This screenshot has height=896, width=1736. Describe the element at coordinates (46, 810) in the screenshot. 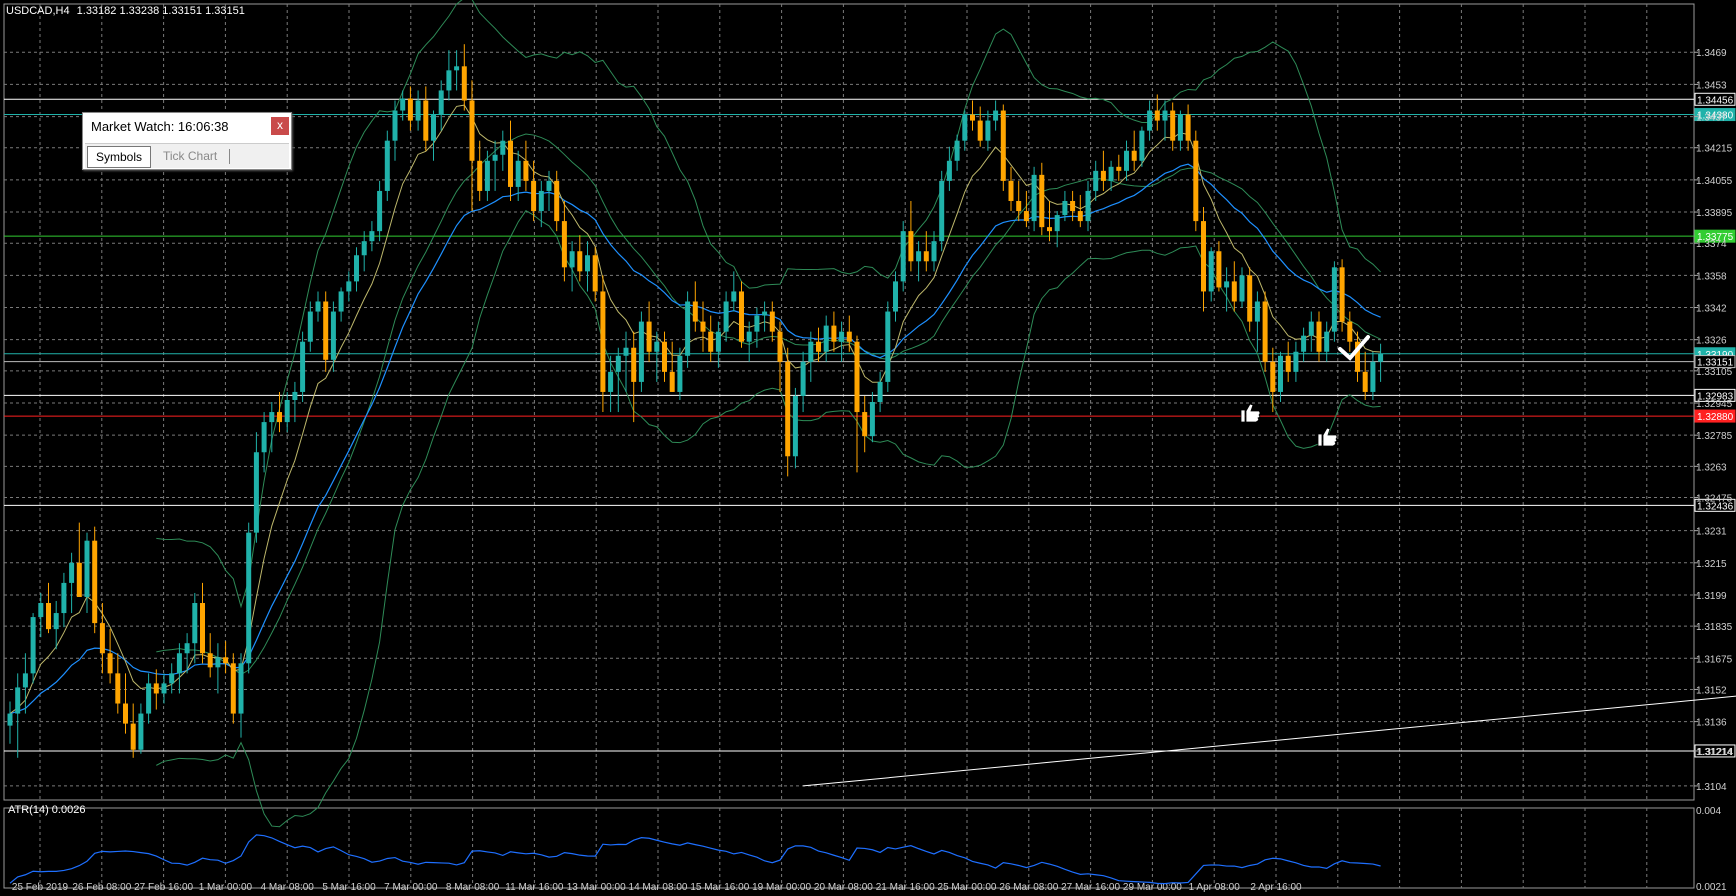

I see `atr-label: ATR(14) 0.0026` at that location.